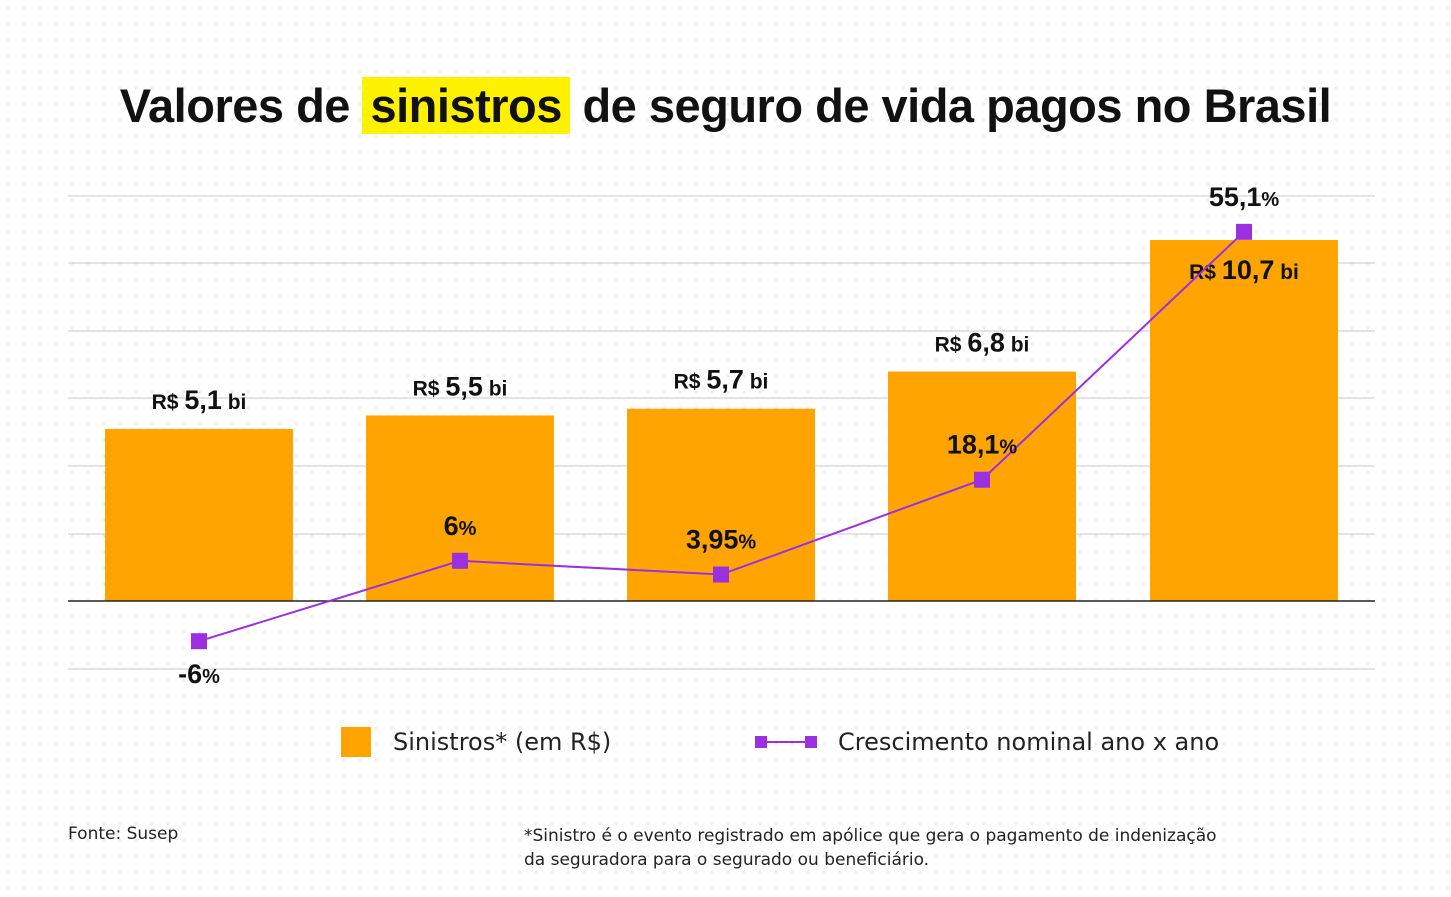 This screenshot has height=897, width=1451. Describe the element at coordinates (464, 386) in the screenshot. I see `bar-label-value: 5,5` at that location.